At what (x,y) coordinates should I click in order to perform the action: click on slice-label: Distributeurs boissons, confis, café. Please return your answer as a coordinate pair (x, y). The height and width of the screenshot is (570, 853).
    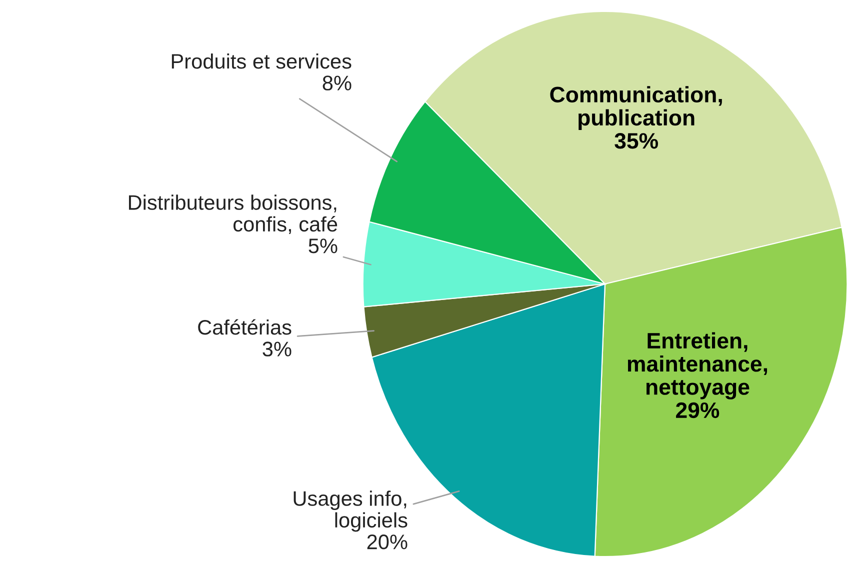
    Looking at the image, I should click on (233, 214).